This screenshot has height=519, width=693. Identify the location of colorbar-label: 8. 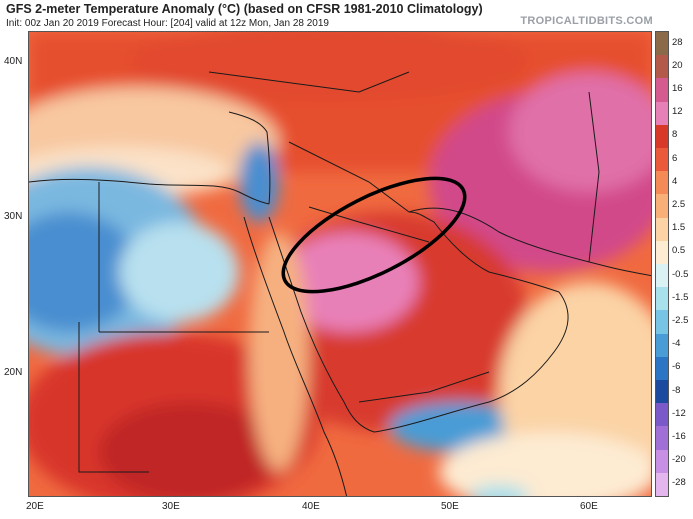
(675, 135).